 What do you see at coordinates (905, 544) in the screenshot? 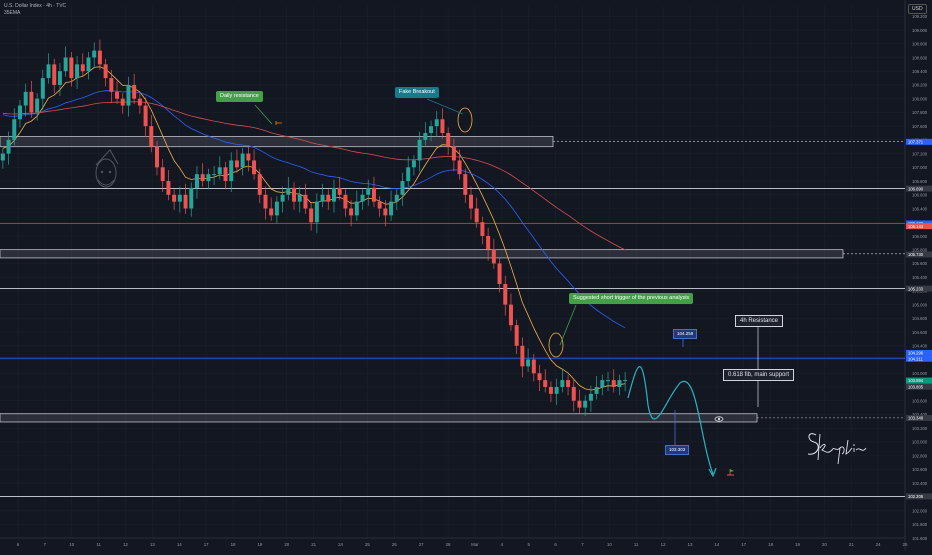
I see `time-tick-label: 25` at bounding box center [905, 544].